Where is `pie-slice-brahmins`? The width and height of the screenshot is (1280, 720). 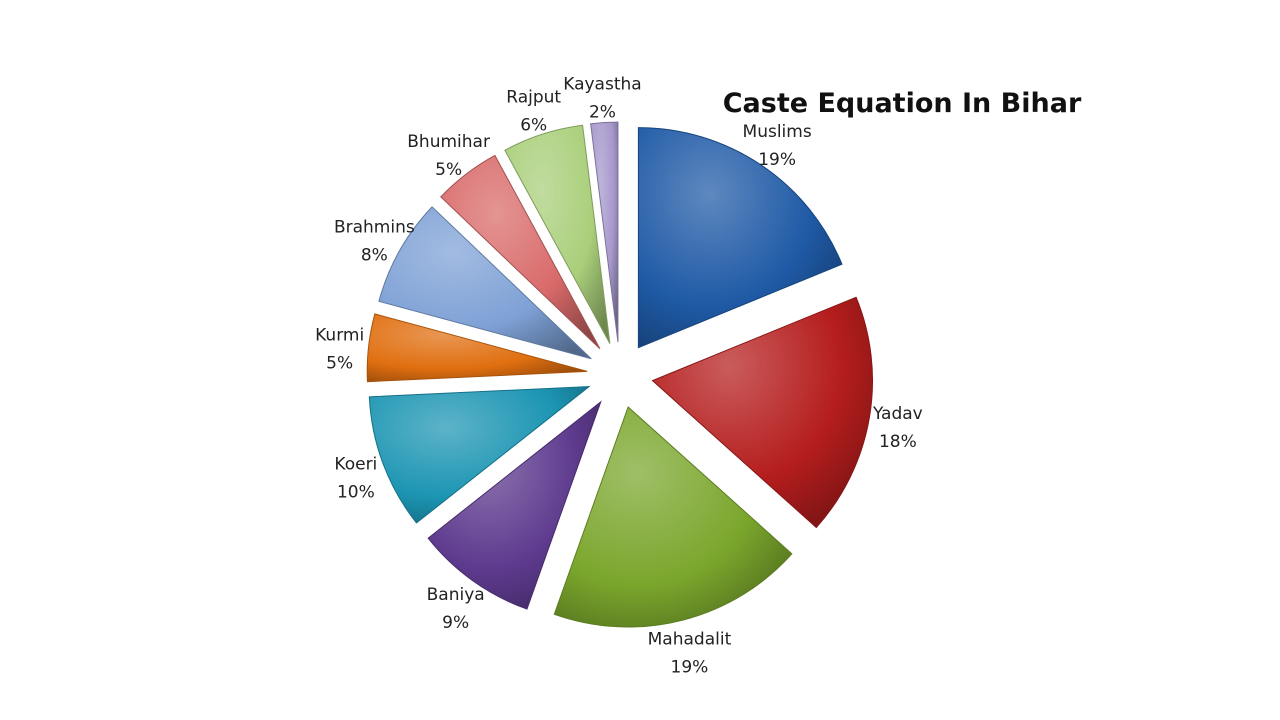 pie-slice-brahmins is located at coordinates (485, 283).